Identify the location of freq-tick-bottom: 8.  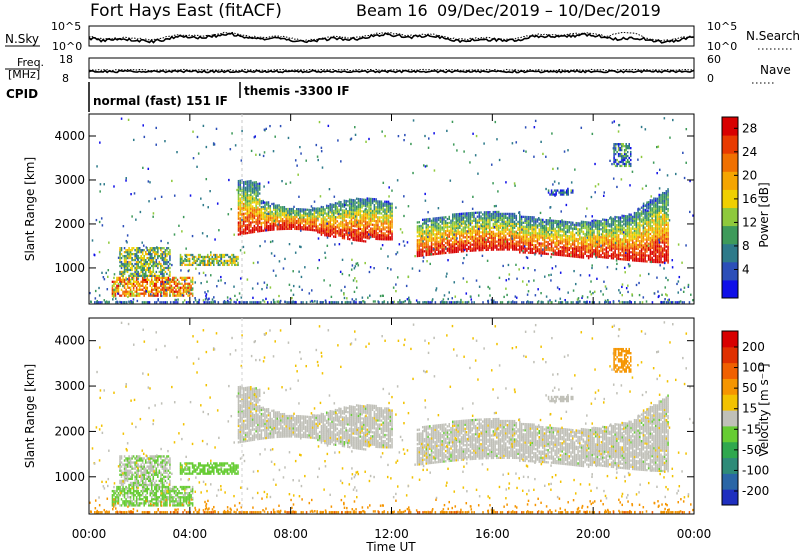
(65, 78).